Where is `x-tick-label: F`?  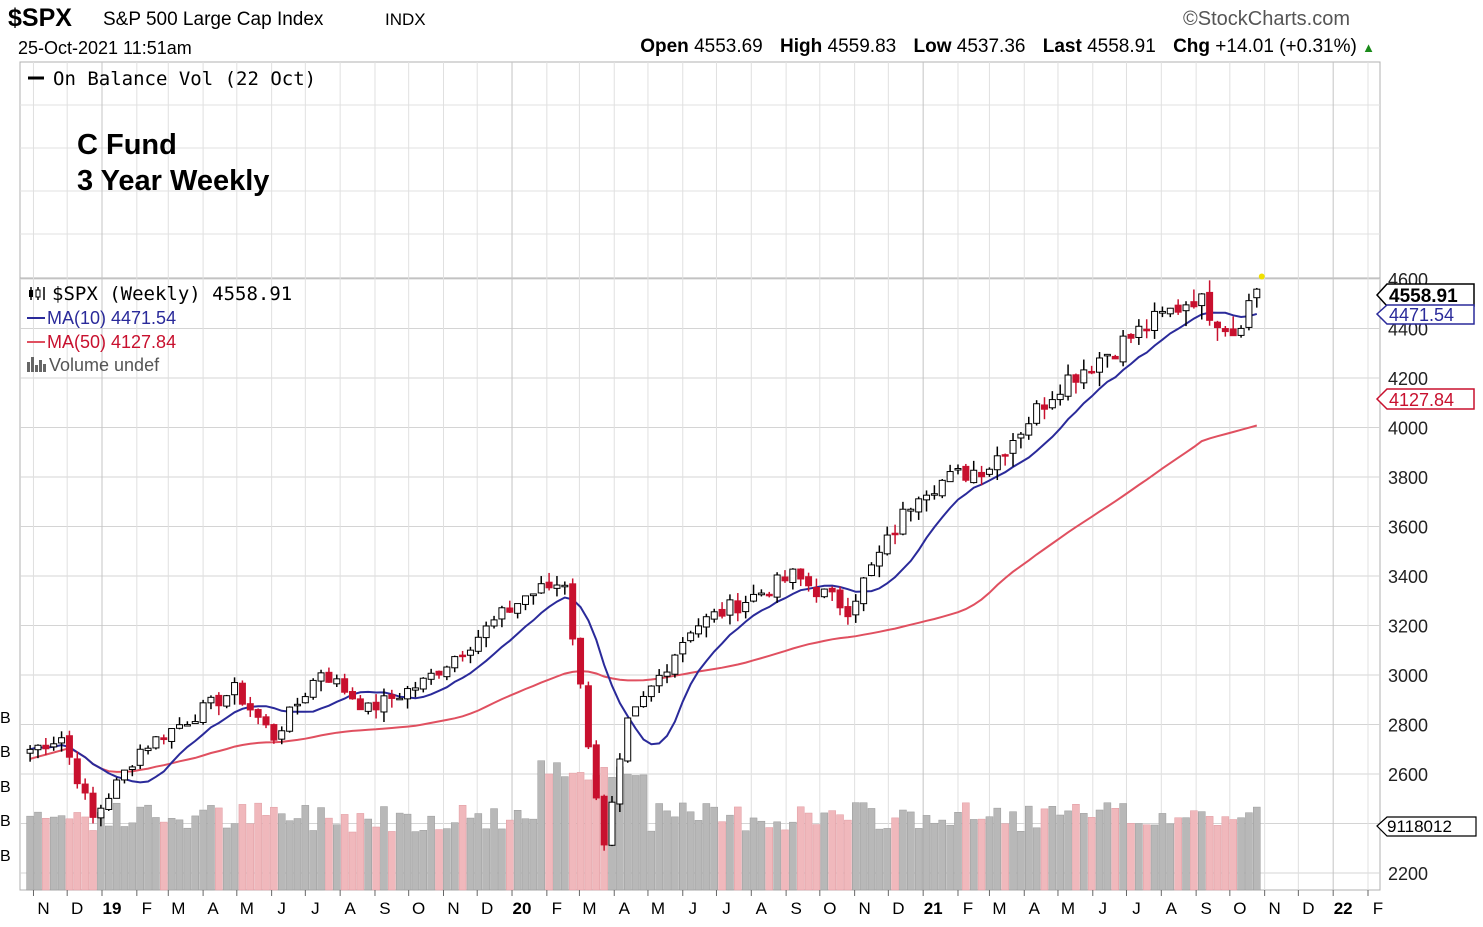 x-tick-label: F is located at coordinates (968, 908).